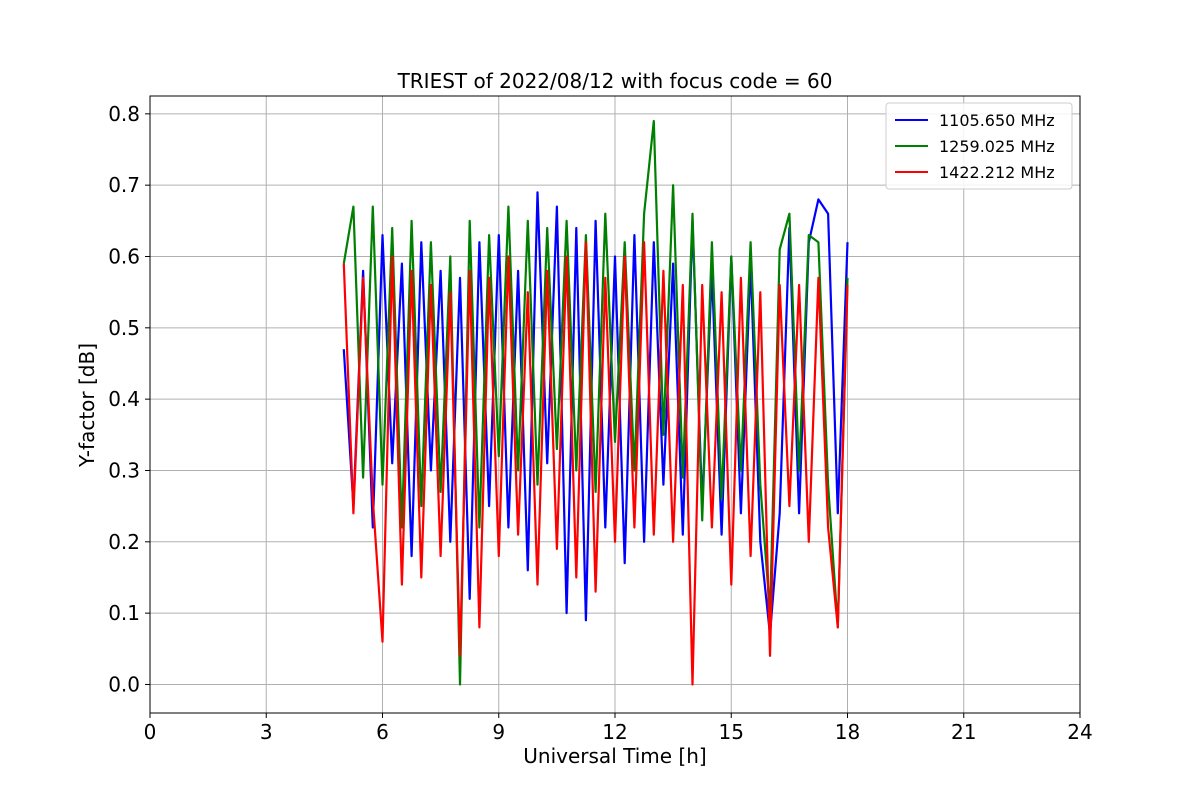 The image size is (1200, 800). Describe the element at coordinates (266, 732) in the screenshot. I see `x-tick-label: 3` at that location.